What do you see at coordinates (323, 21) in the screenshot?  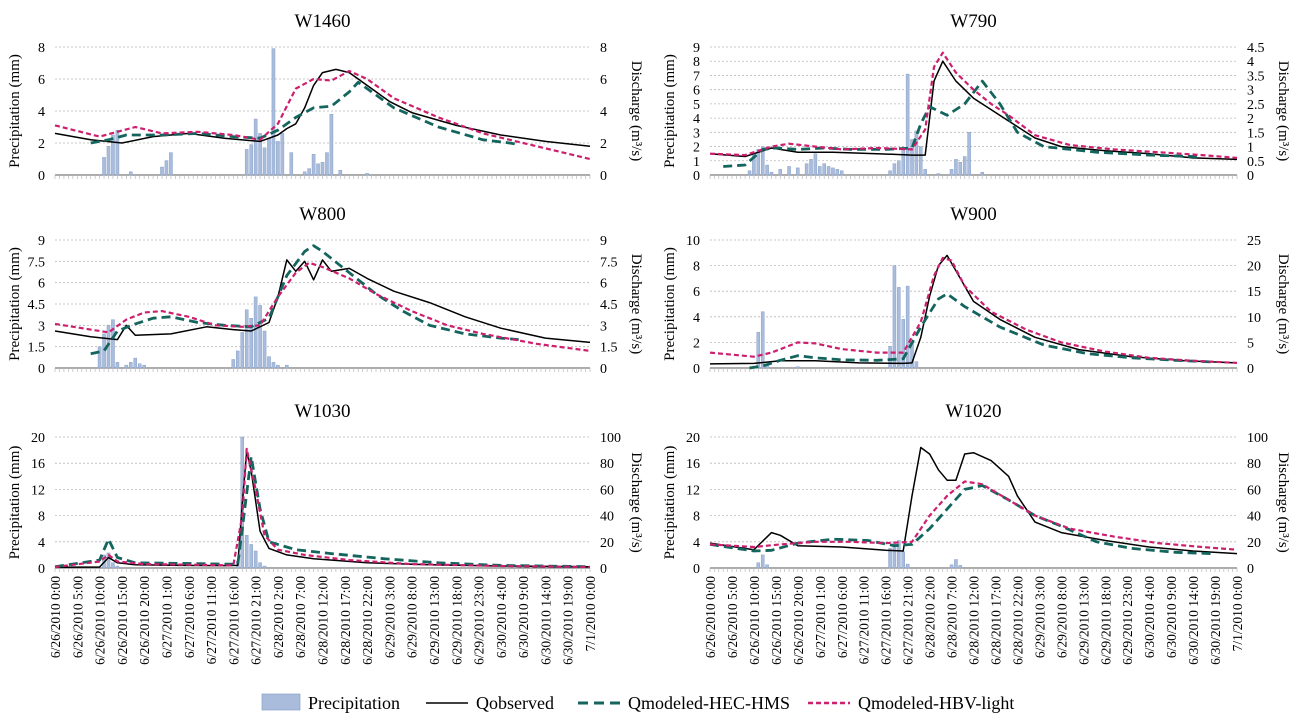 I see `chart-title: W1460` at bounding box center [323, 21].